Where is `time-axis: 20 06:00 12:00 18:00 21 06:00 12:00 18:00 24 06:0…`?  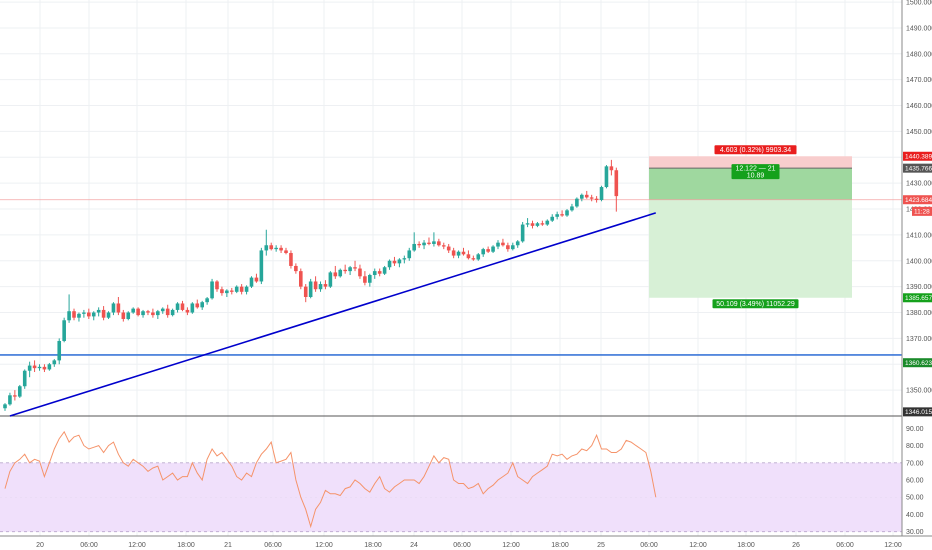
time-axis: 20 06:00 12:00 18:00 21 06:00 12:00 18:00 24 06:0… is located at coordinates (466, 542).